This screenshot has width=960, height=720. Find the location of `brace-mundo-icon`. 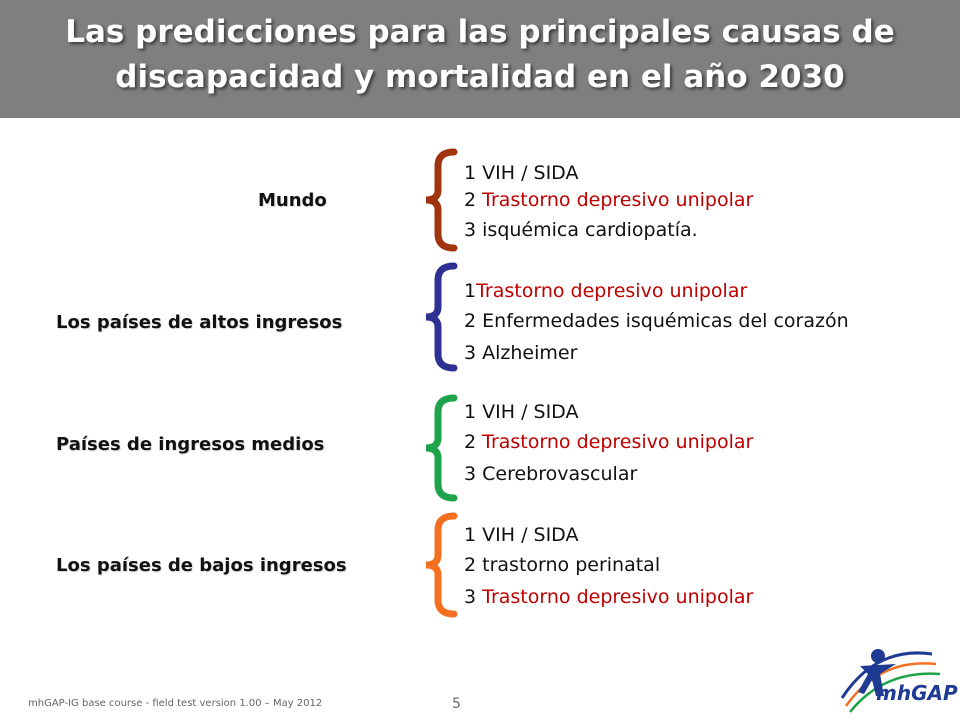

brace-mundo-icon is located at coordinates (441, 200).